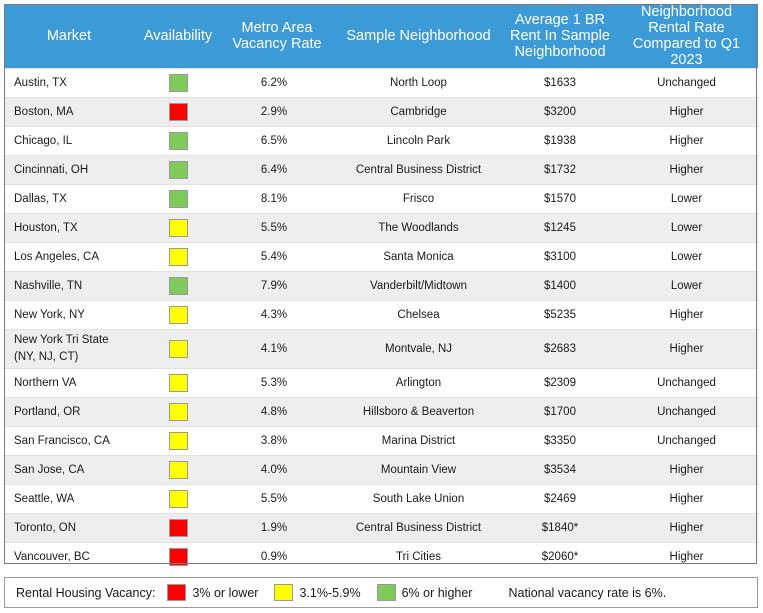 This screenshot has height=613, width=763. Describe the element at coordinates (418, 556) in the screenshot. I see `neighborhood-cell: Tri Cities` at that location.